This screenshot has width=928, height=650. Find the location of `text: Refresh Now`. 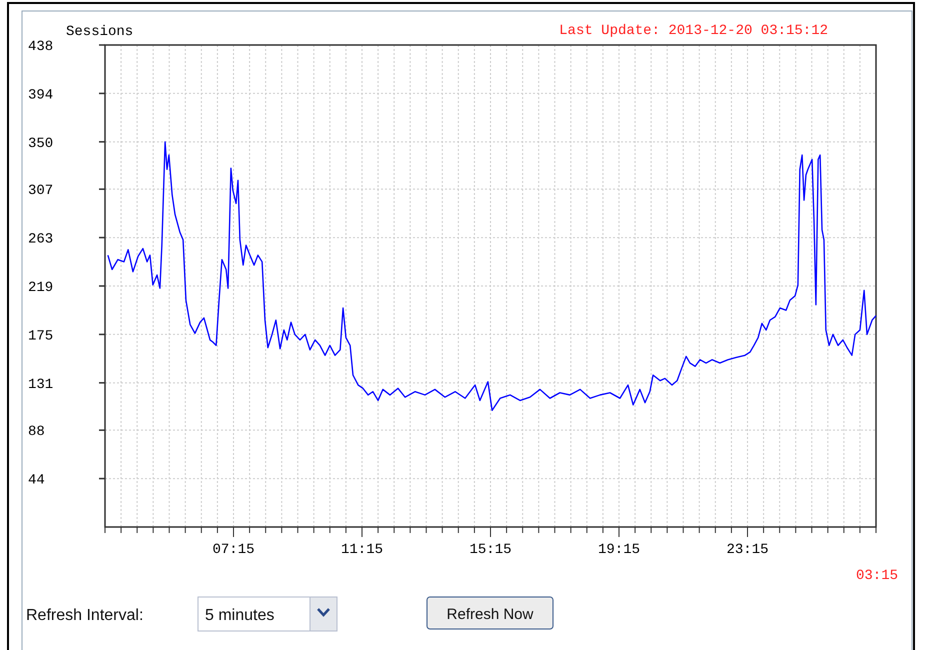

text: Refresh Now is located at coordinates (490, 614).